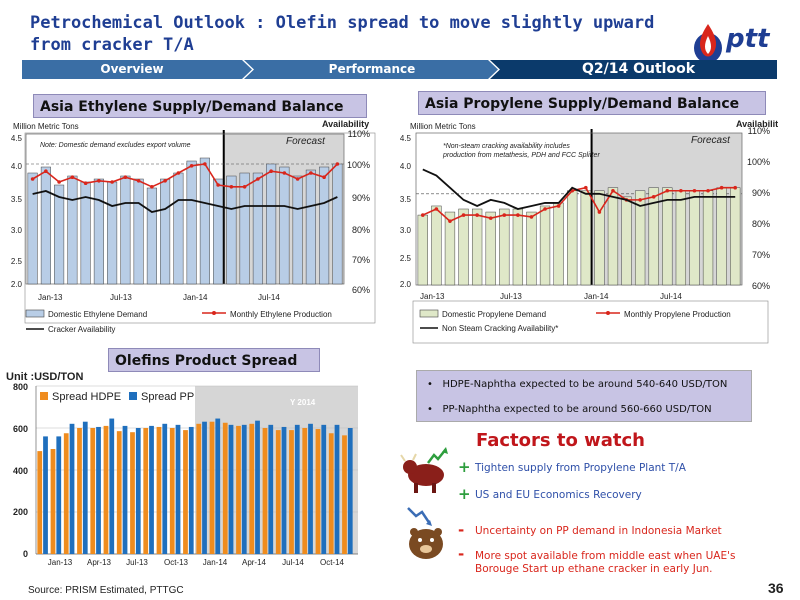 This screenshot has height=600, width=800. I want to click on factor-positive-2: US and EU Economics Recovery, so click(558, 495).